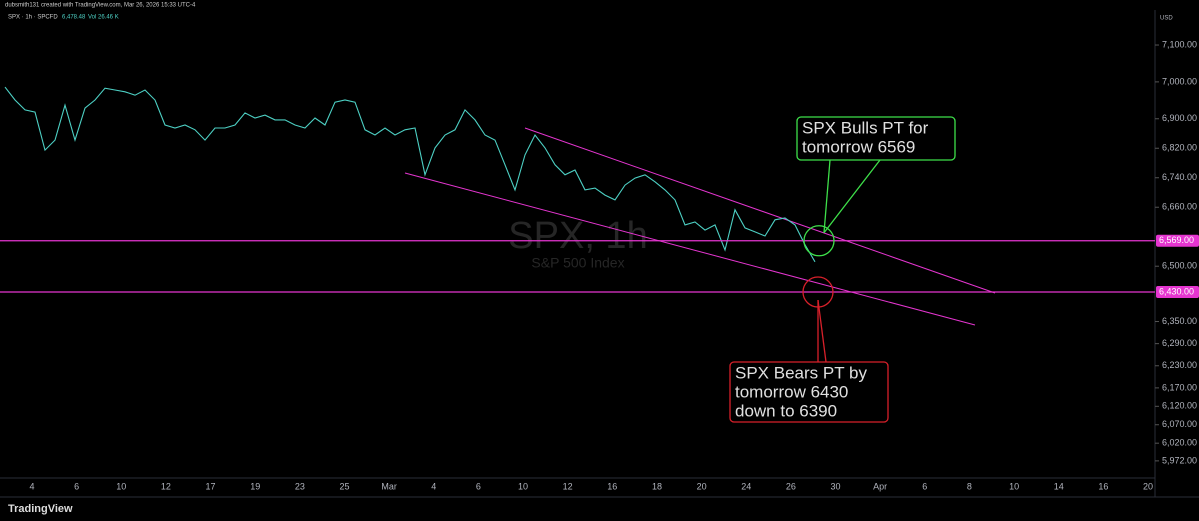 The image size is (1199, 521). I want to click on callout-text: tomorrow 6430, so click(791, 391).